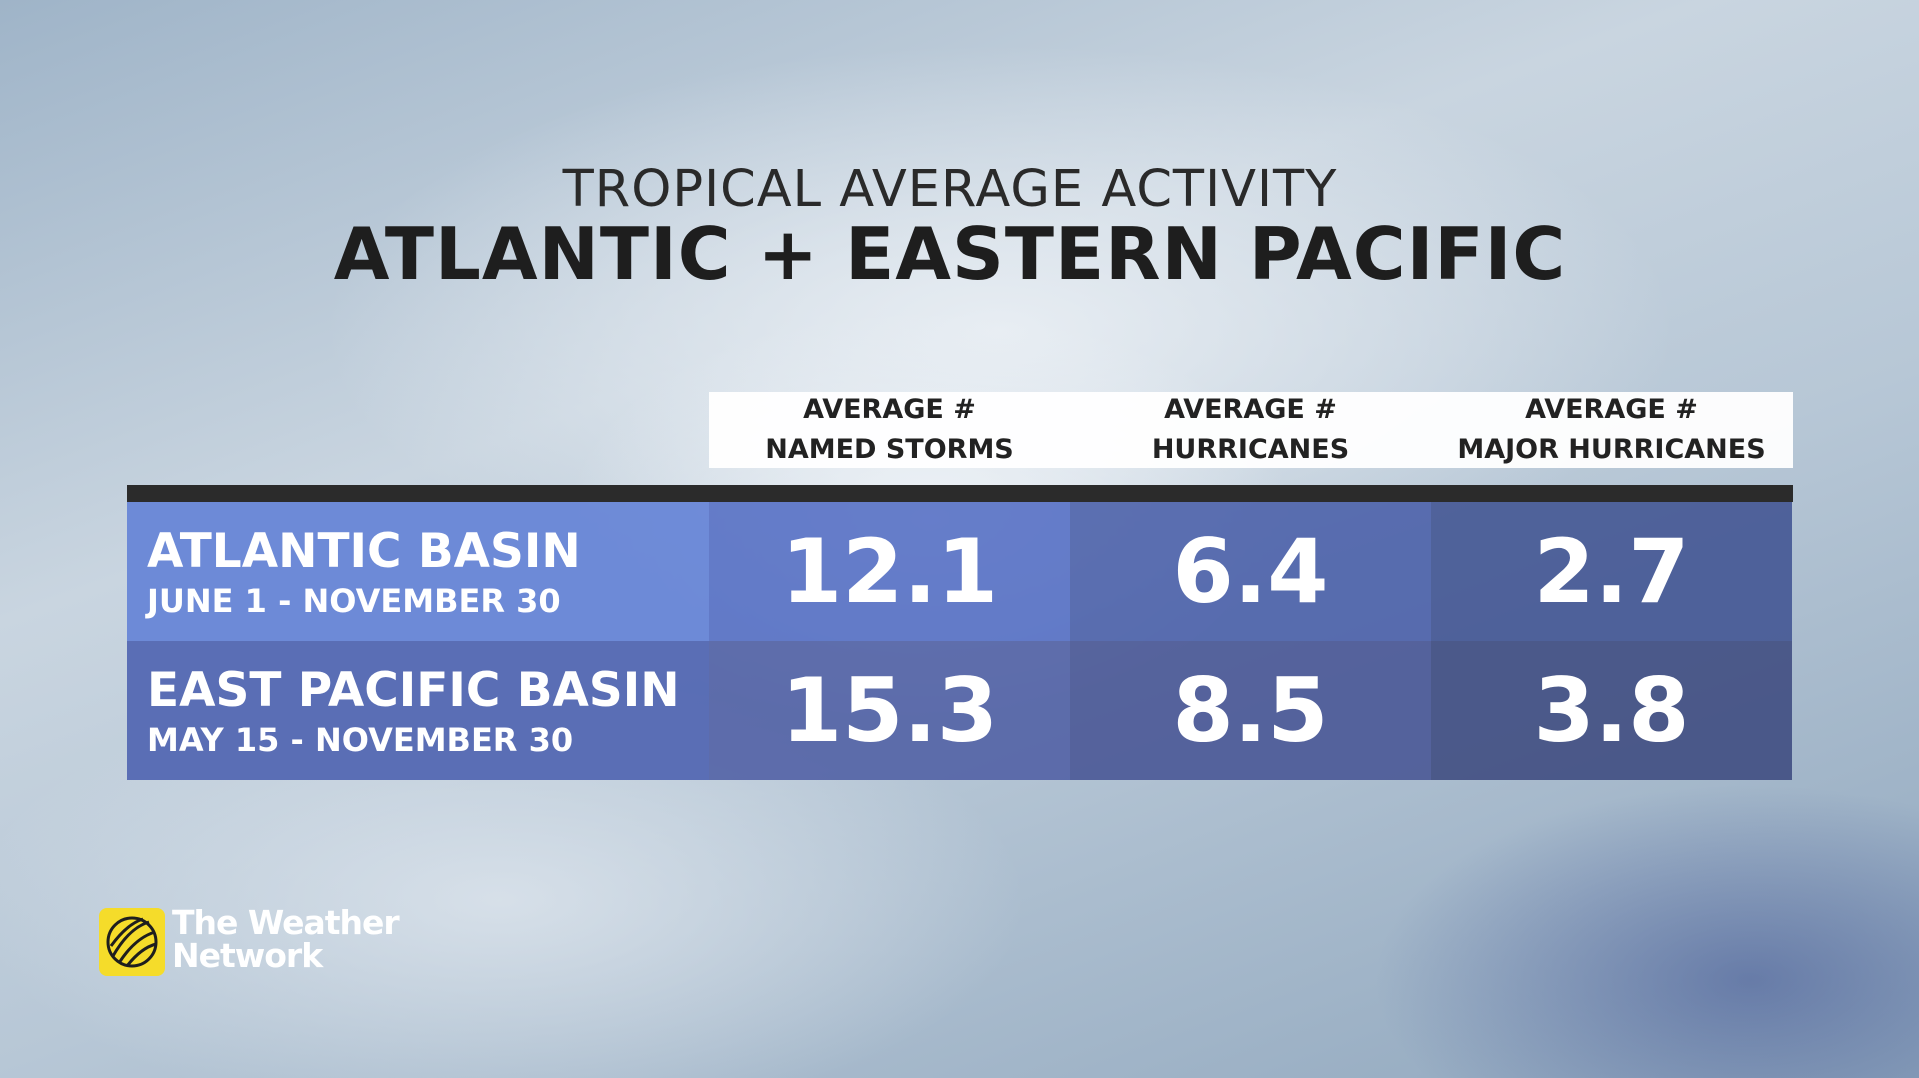  I want to click on basin-name: EAST PACIFIC BASIN, so click(413, 690).